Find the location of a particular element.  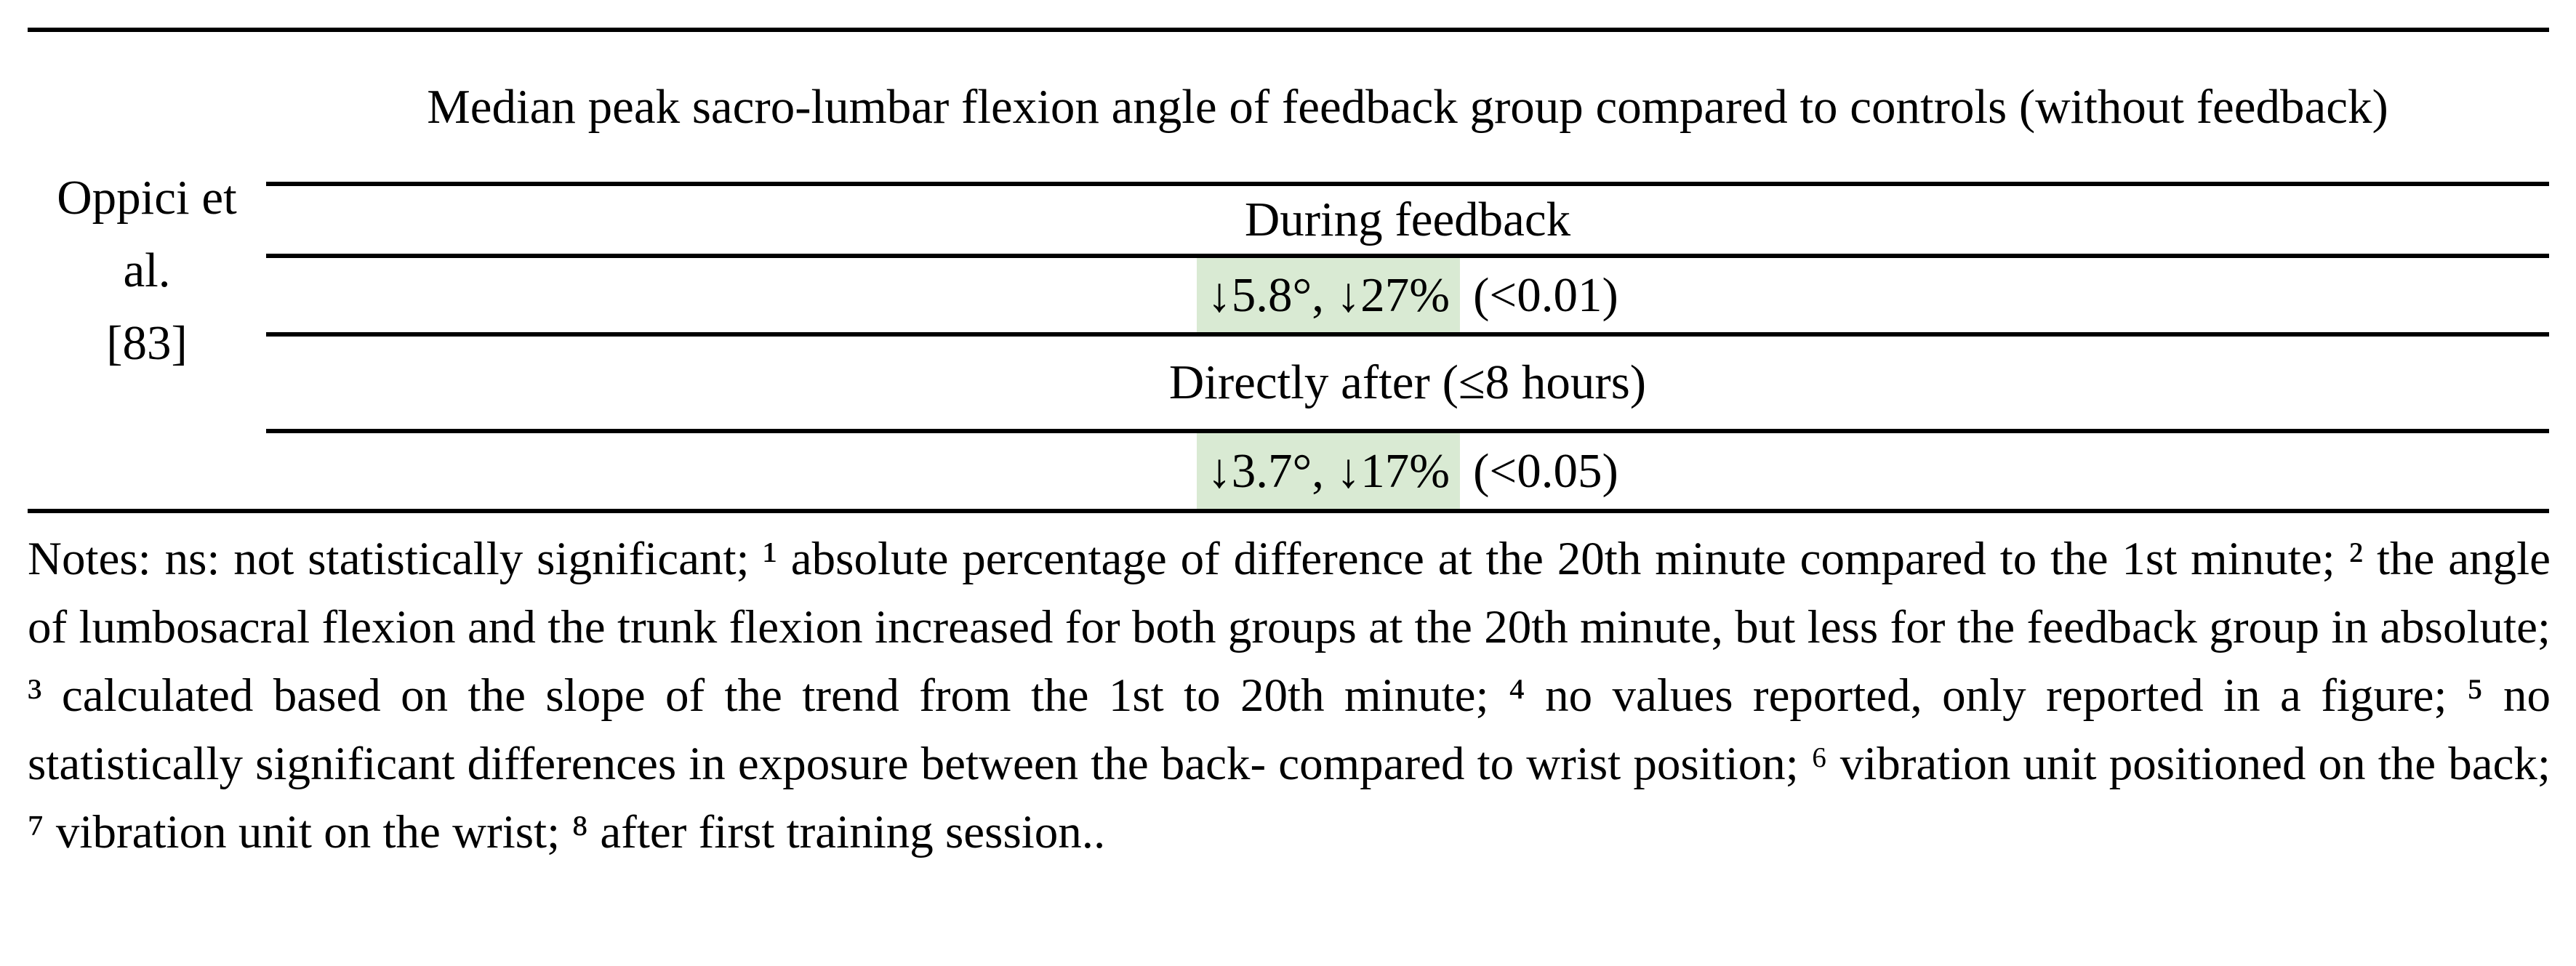

p-value: (<0.05) is located at coordinates (1545, 470).